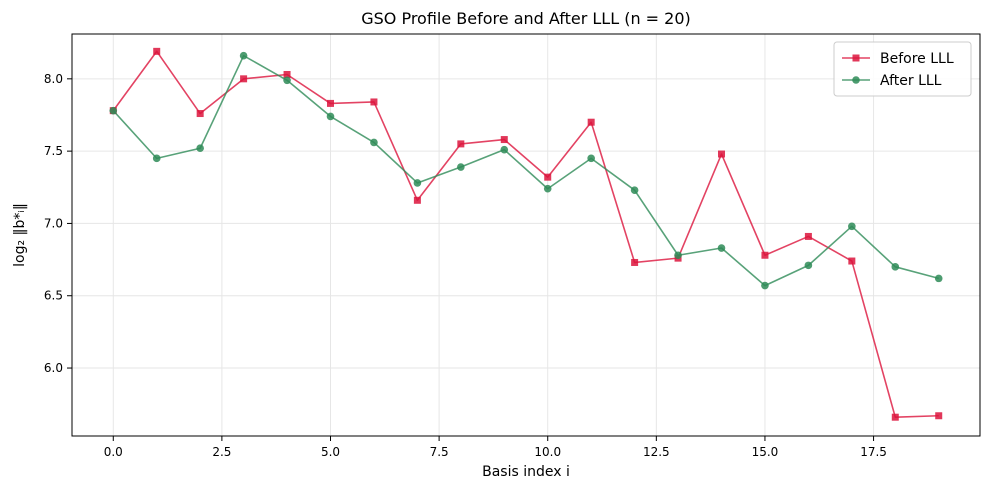  I want to click on x-tick-label: 12.5, so click(656, 452).